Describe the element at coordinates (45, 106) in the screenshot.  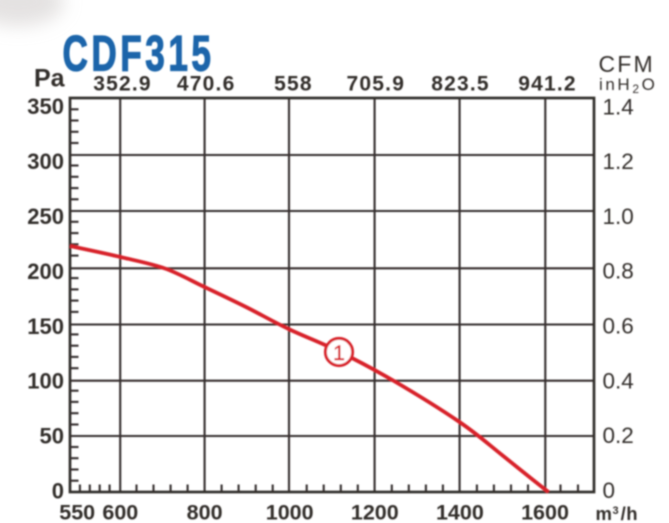
I see `svg-text: 350` at that location.